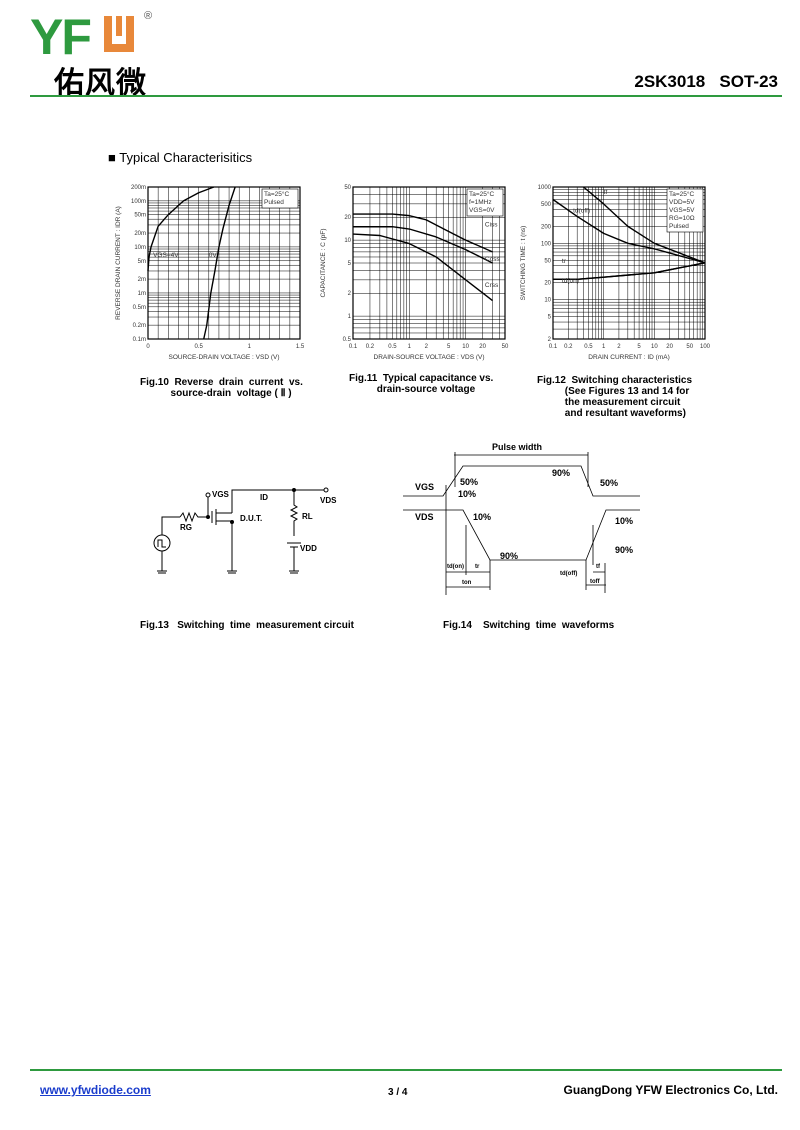 The width and height of the screenshot is (800, 1130). I want to click on td-off-label: td(off), so click(568, 574).